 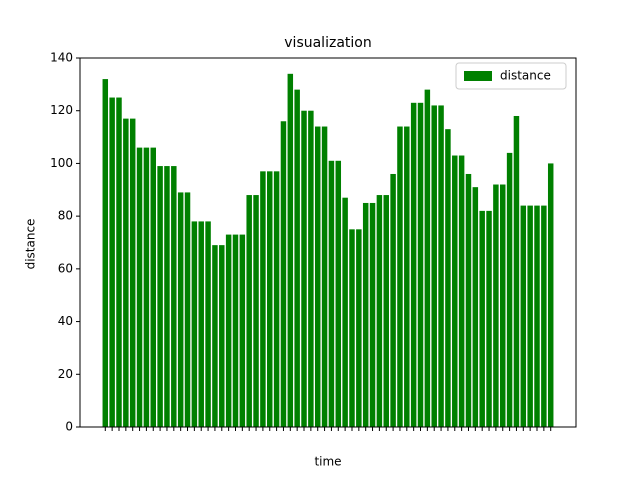 I want to click on y-tick-label: 120, so click(x=61, y=110).